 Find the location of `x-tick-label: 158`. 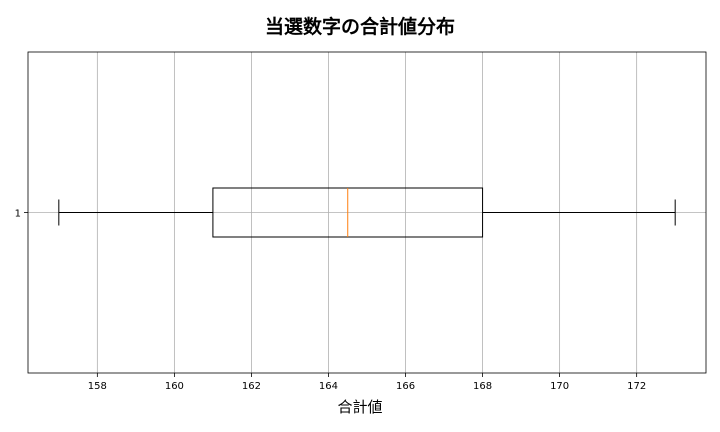

x-tick-label: 158 is located at coordinates (97, 386).